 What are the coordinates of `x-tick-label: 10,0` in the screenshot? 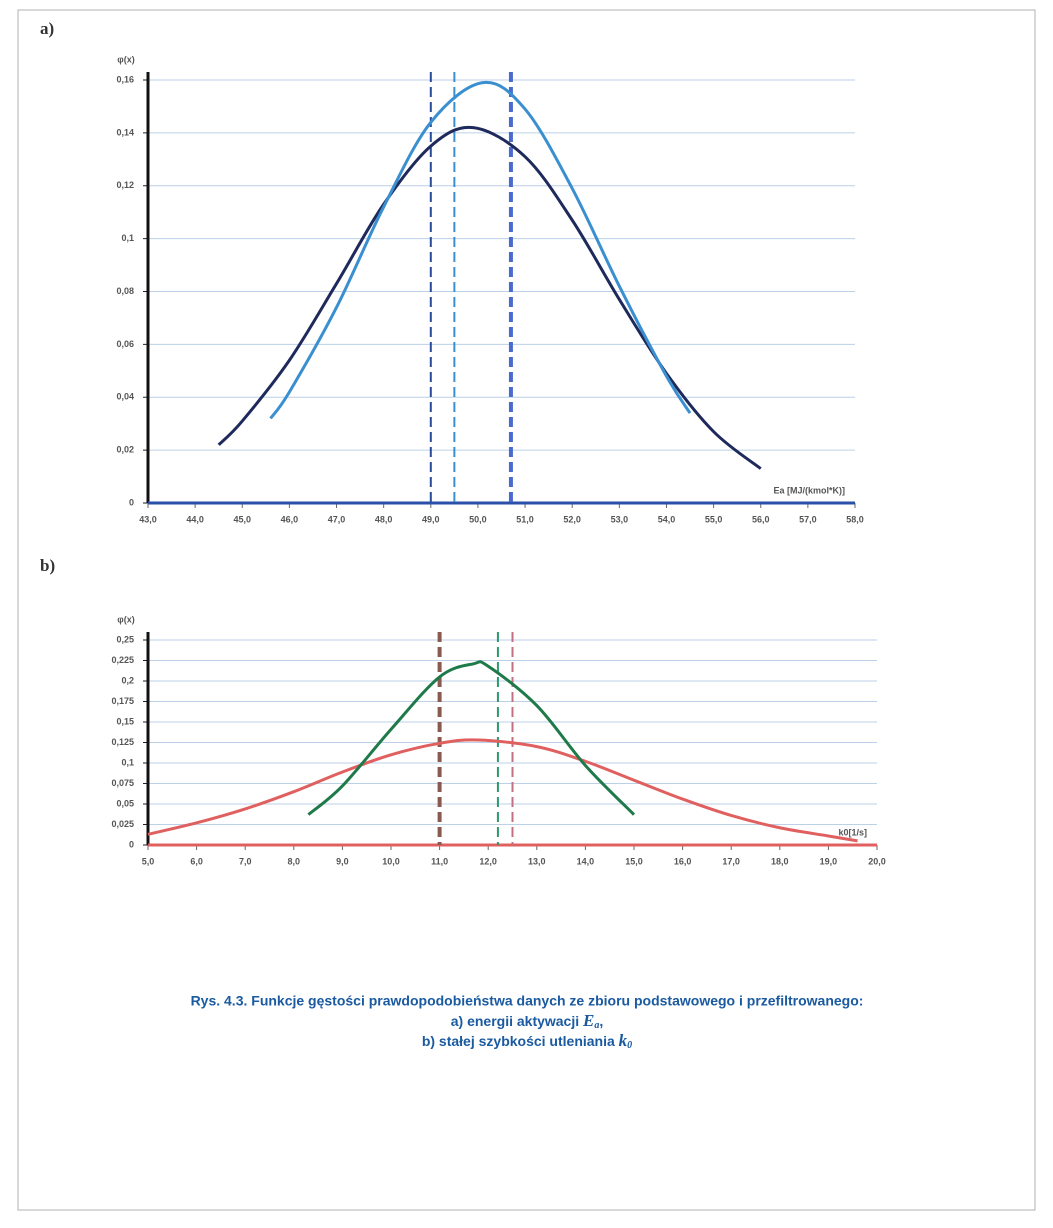 It's located at (391, 861).